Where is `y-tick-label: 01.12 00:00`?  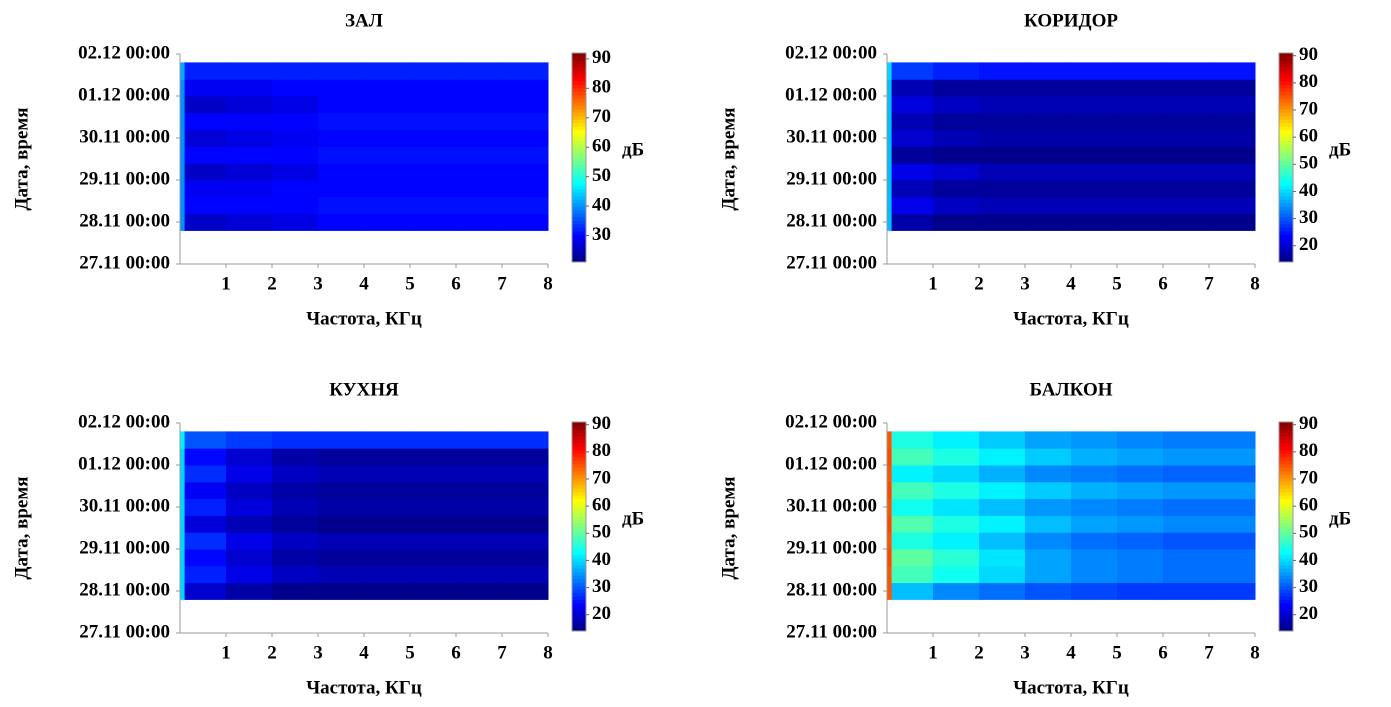 y-tick-label: 01.12 00:00 is located at coordinates (124, 463).